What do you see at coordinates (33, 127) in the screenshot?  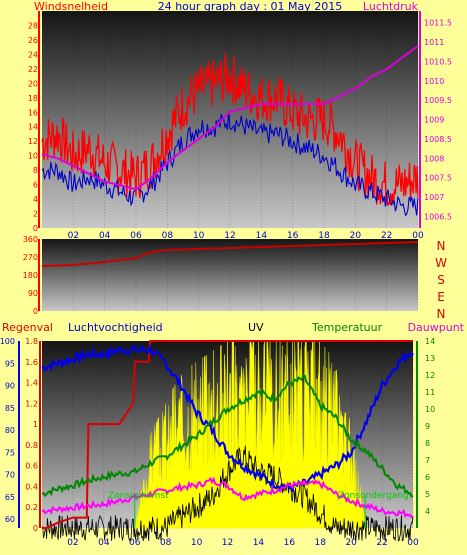 I see `y-left-tick-label: 14` at bounding box center [33, 127].